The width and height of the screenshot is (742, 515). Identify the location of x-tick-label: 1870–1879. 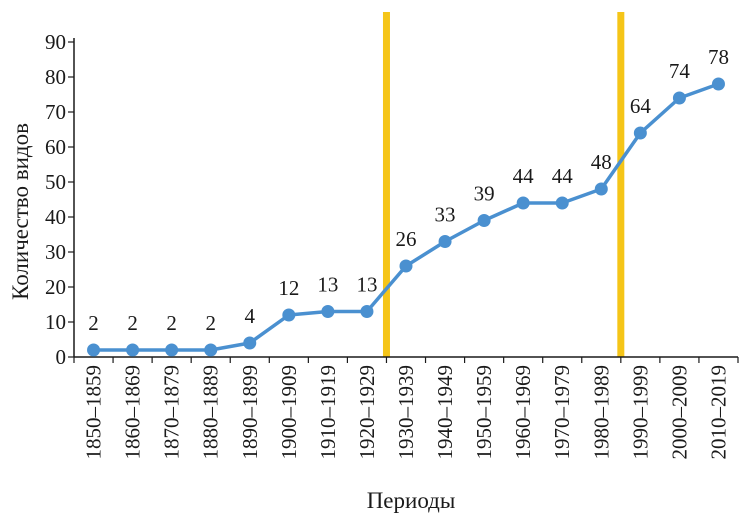
(172, 412).